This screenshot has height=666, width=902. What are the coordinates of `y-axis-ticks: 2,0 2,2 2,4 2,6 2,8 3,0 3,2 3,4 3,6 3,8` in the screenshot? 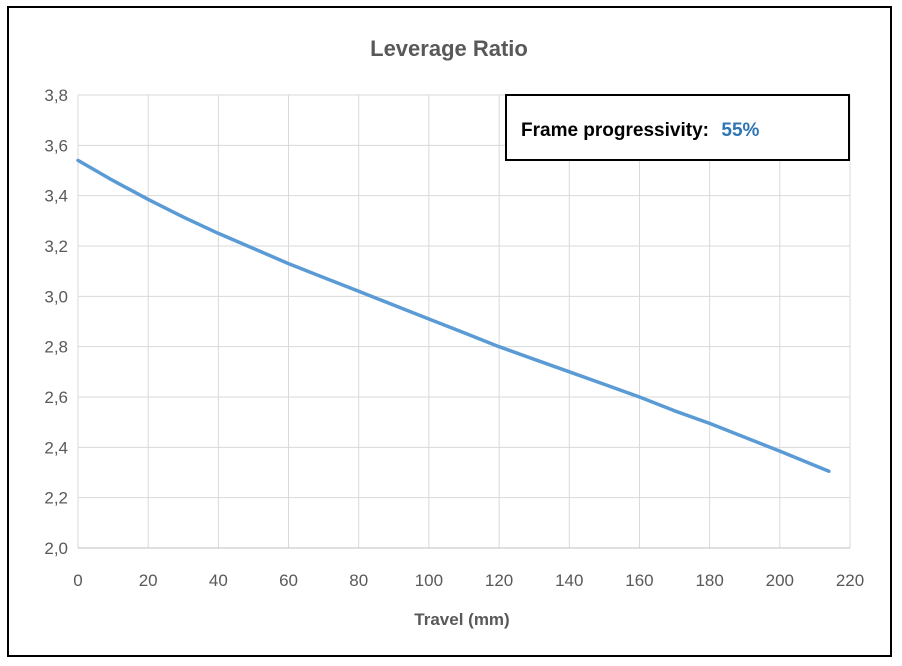 It's located at (56, 322).